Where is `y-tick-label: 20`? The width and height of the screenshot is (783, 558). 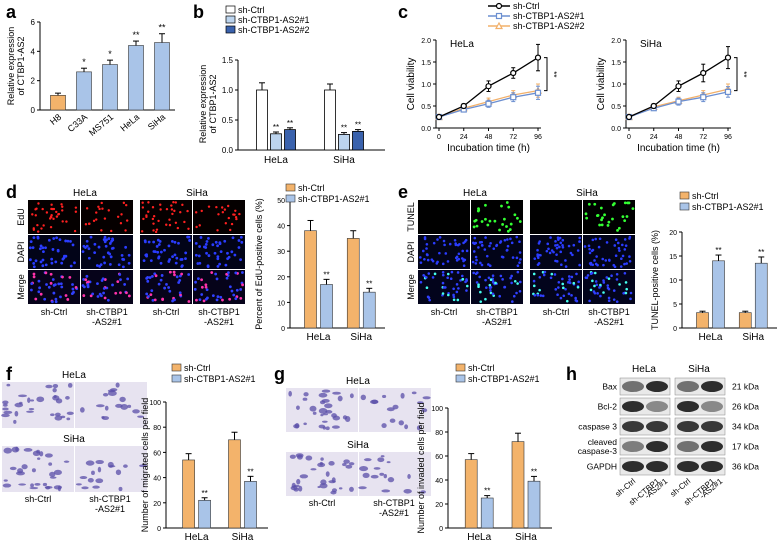 y-tick-label: 20 is located at coordinates (157, 504).